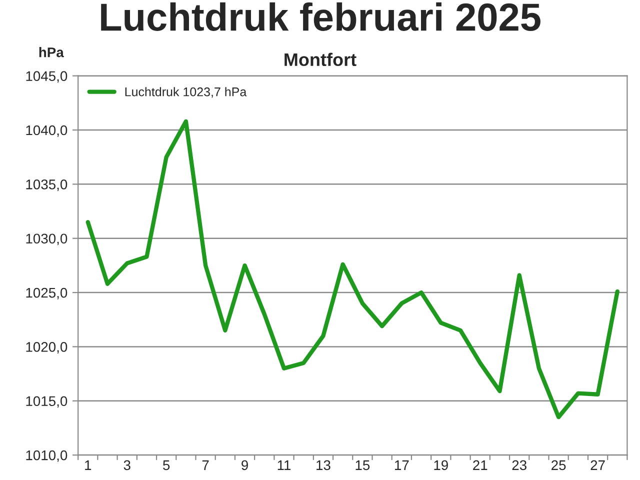  Describe the element at coordinates (519, 465) in the screenshot. I see `x-tick-label: 23` at that location.